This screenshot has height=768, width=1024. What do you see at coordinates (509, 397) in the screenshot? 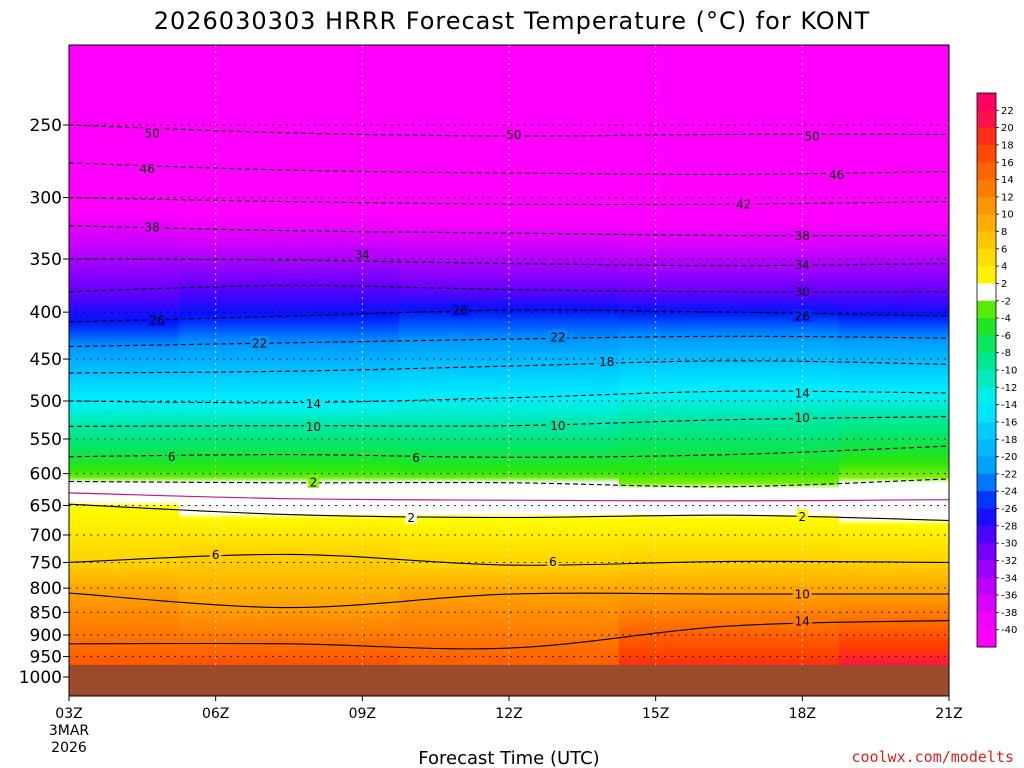
I see `isotherm--14` at bounding box center [509, 397].